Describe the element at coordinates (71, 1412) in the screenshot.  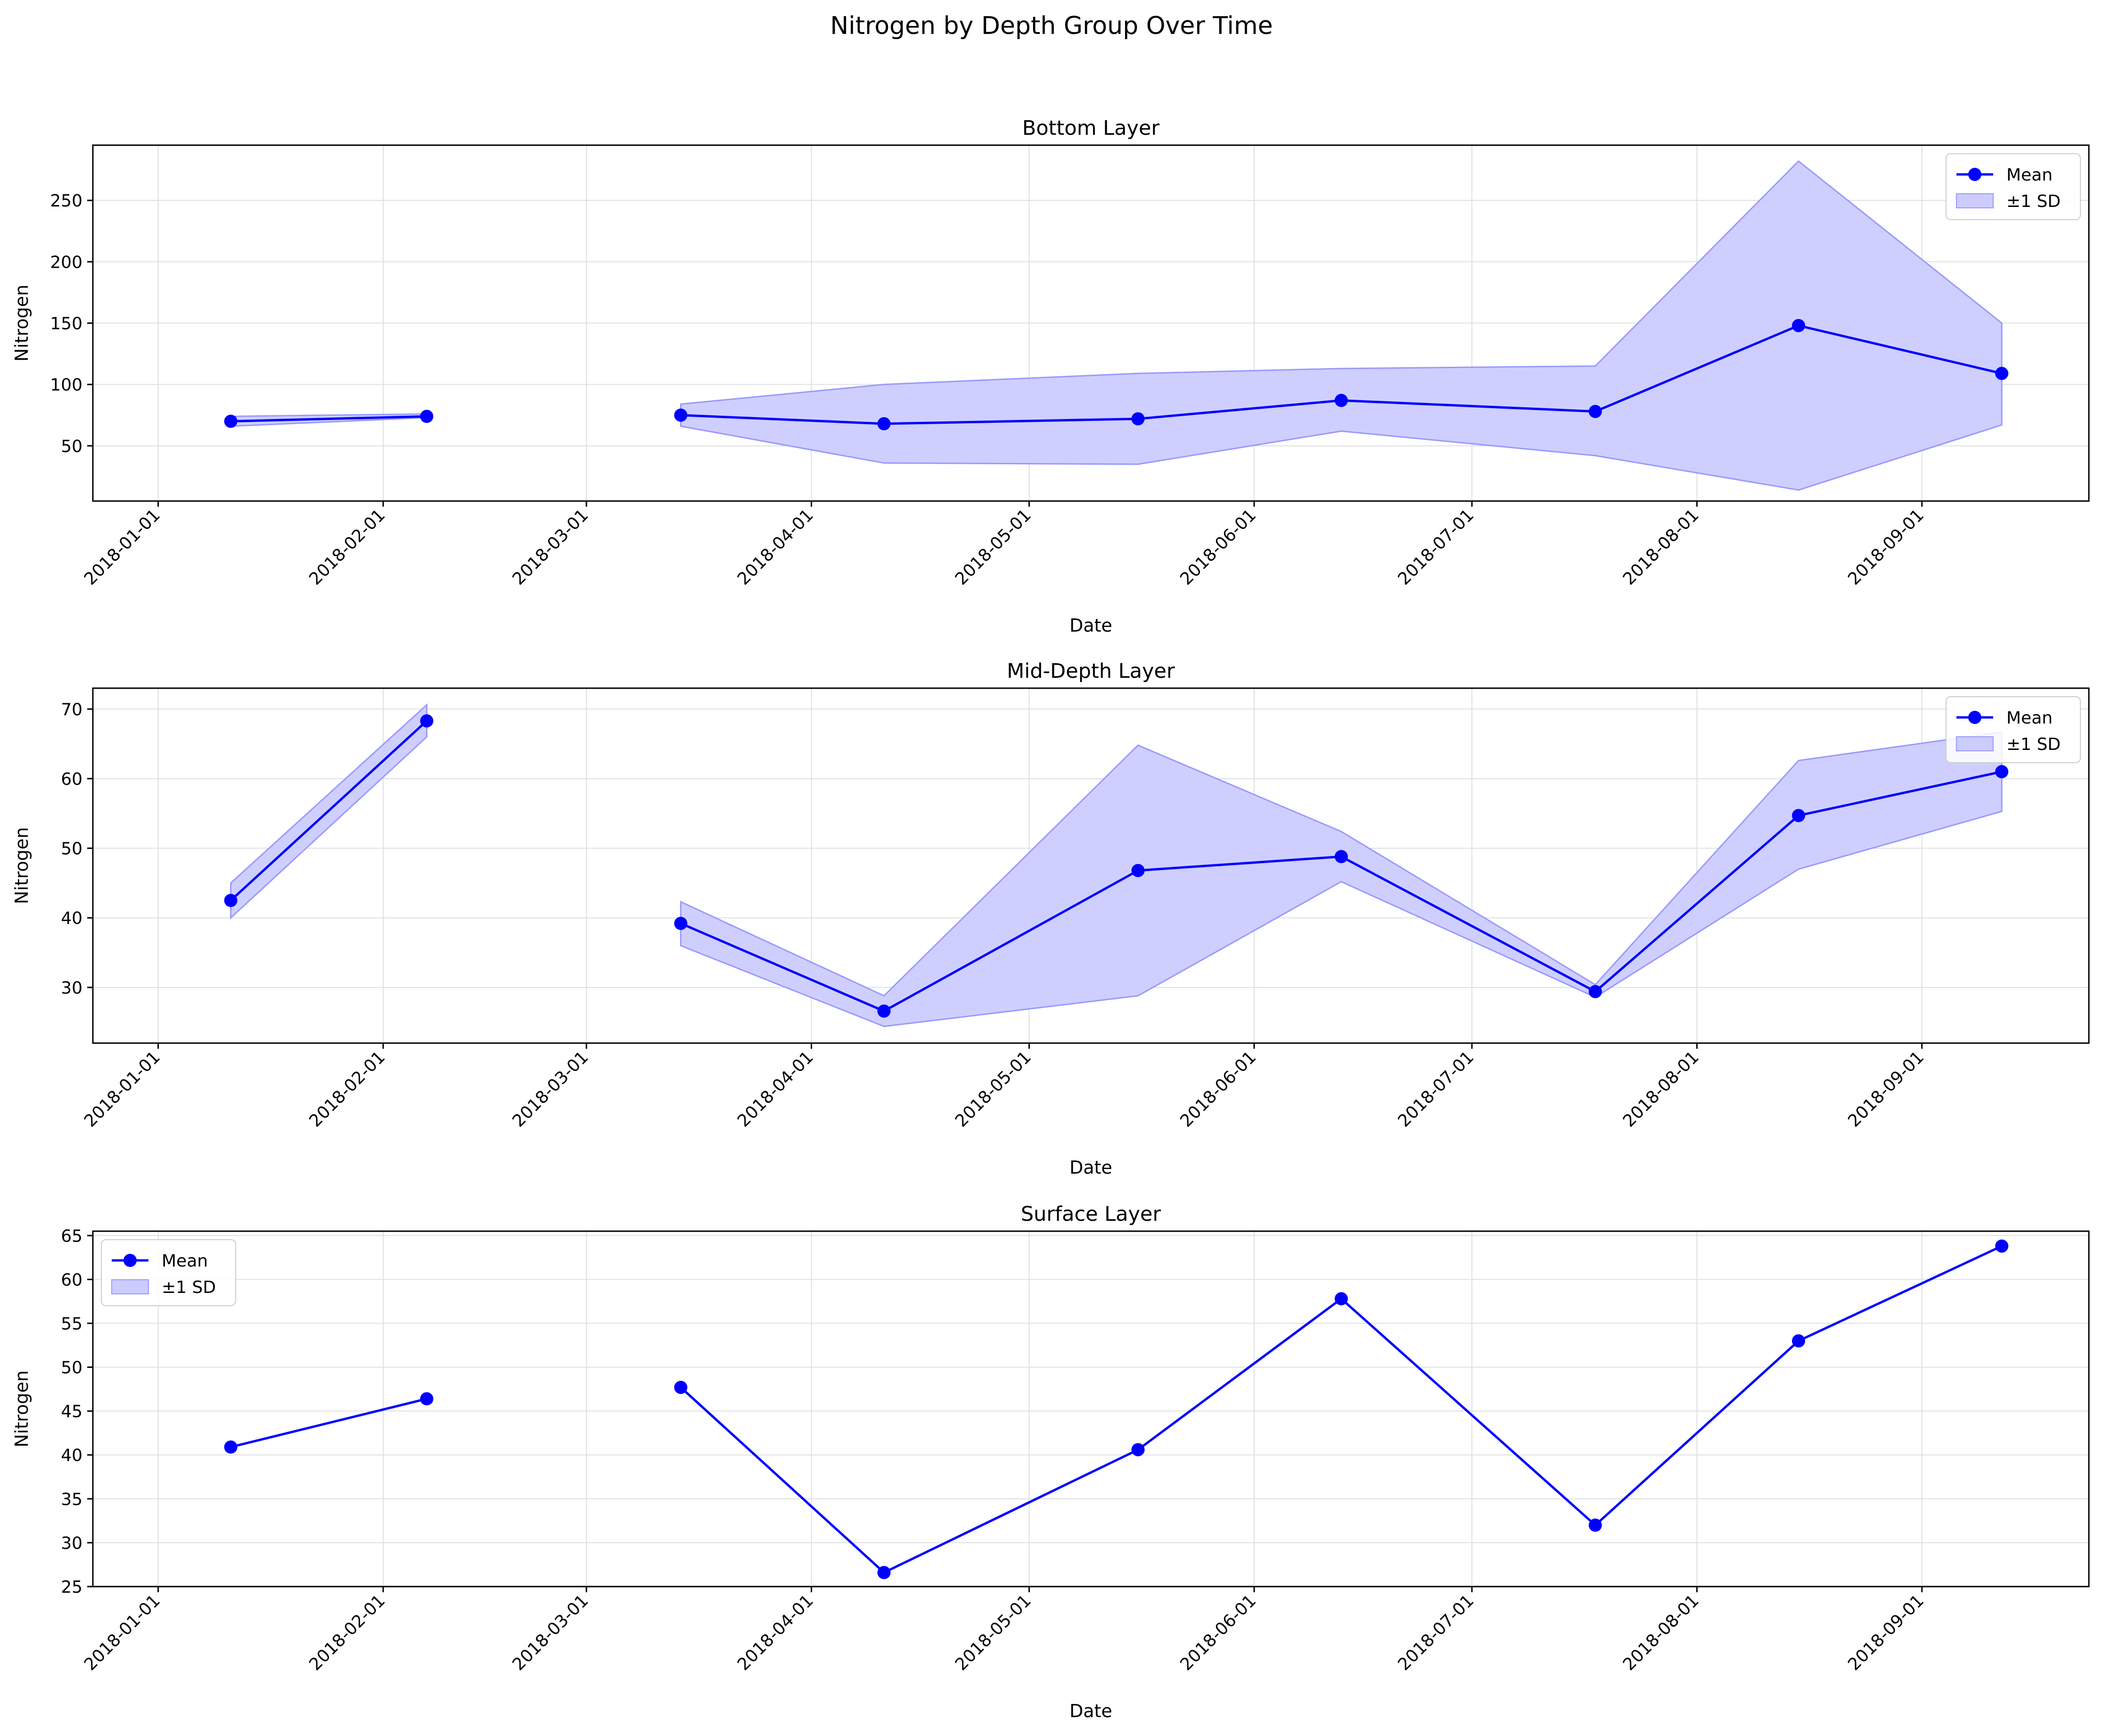
I see `y-tick-label: 45` at that location.